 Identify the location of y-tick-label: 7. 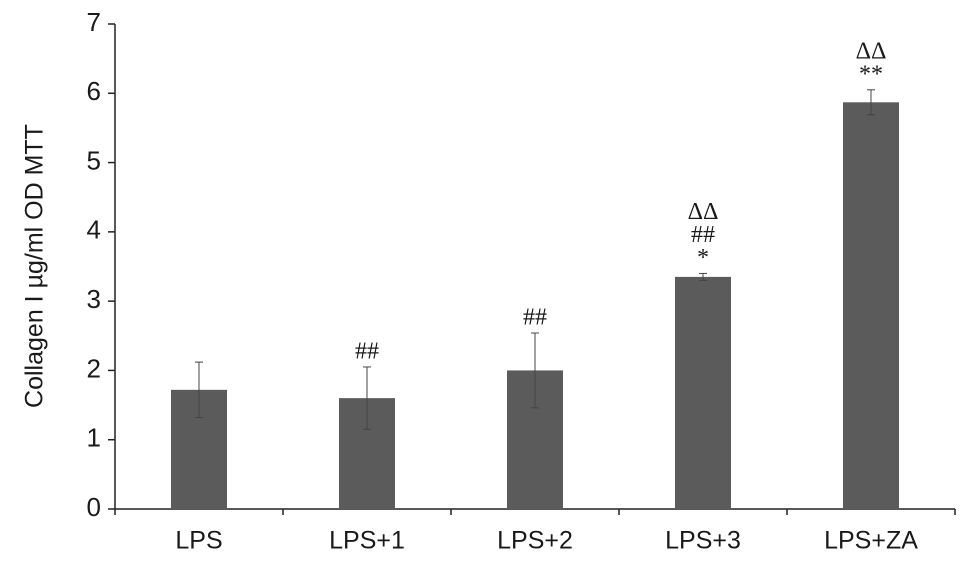
(94, 22).